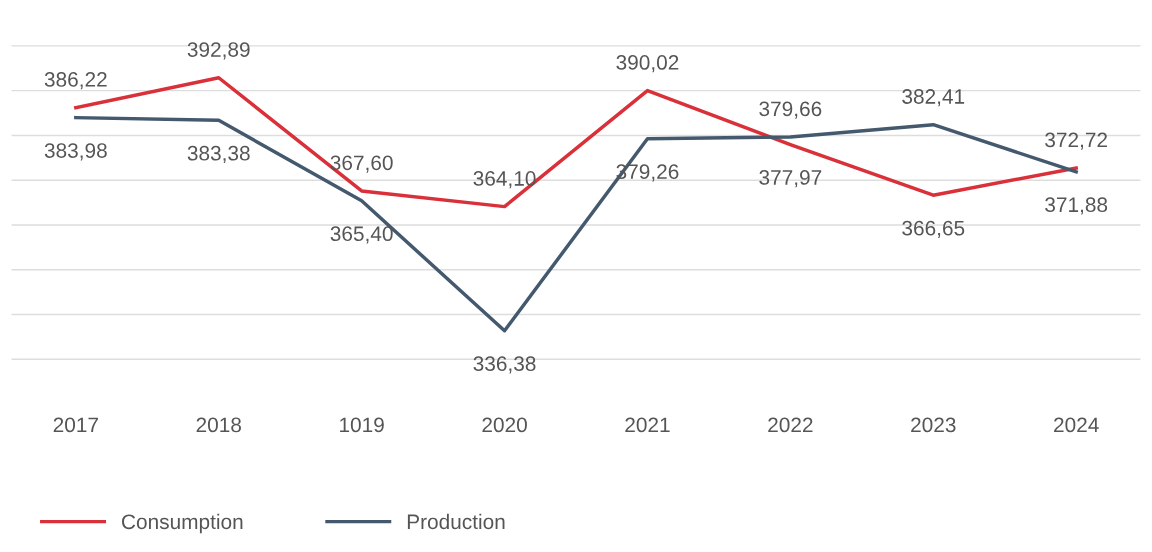  What do you see at coordinates (1076, 425) in the screenshot?
I see `x-tick-label: 2024` at bounding box center [1076, 425].